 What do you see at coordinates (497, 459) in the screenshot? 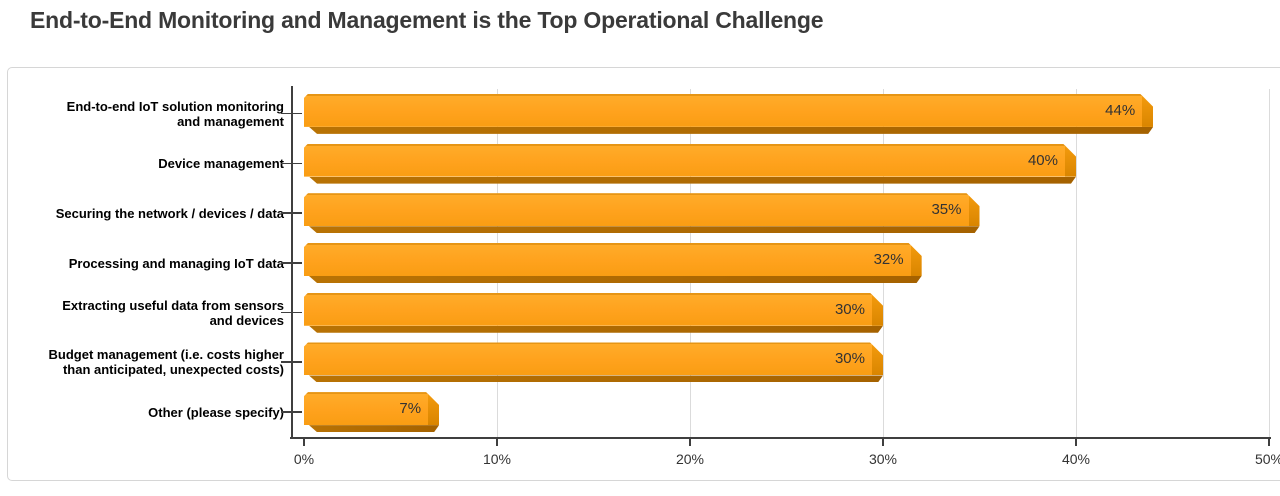
I see `x-axis-tick-label: 10%` at bounding box center [497, 459].